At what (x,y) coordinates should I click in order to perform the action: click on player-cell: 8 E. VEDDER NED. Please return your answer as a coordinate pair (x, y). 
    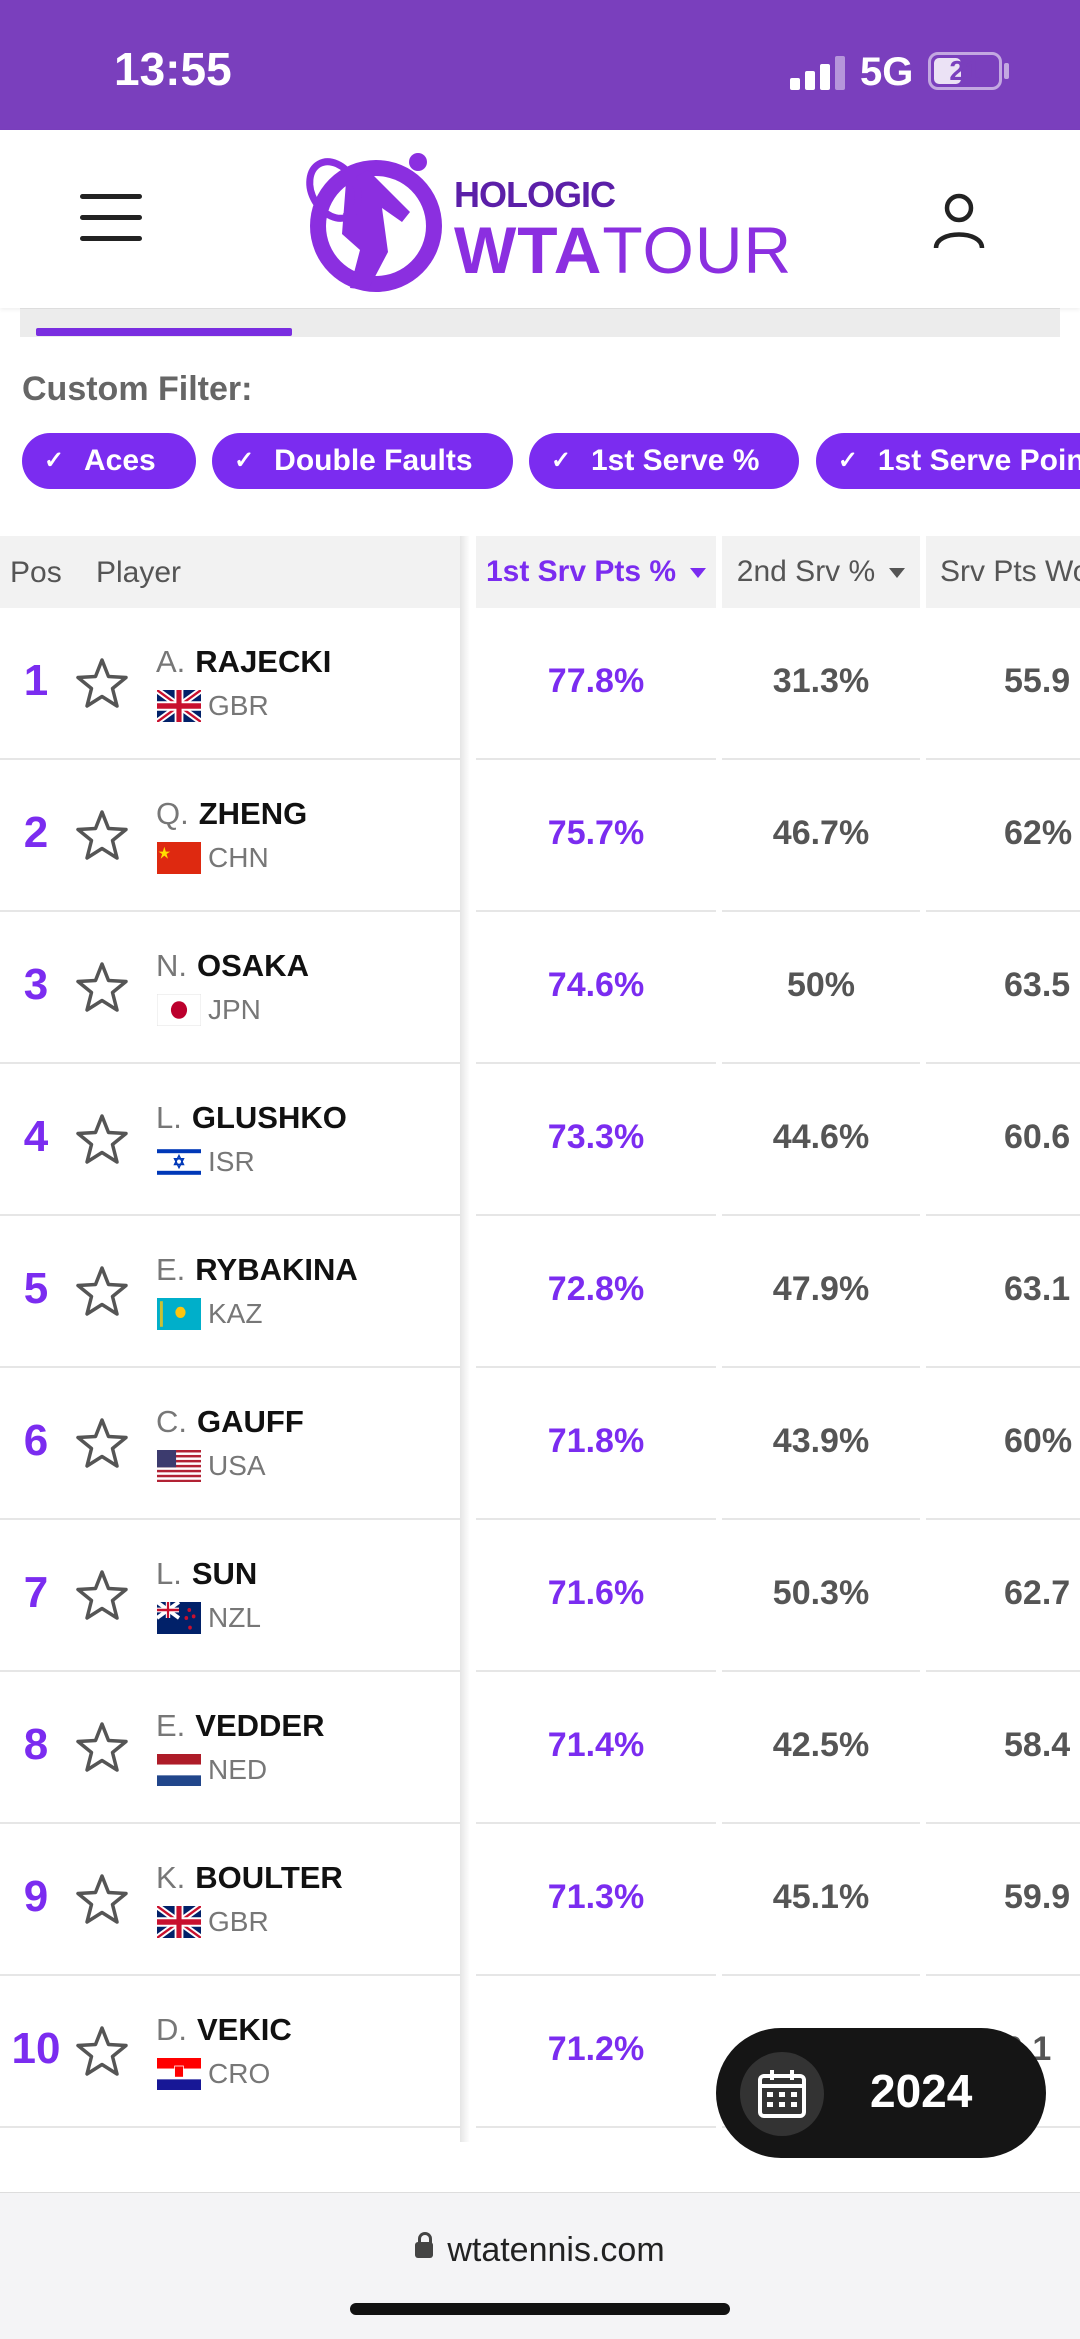
    Looking at the image, I should click on (230, 1748).